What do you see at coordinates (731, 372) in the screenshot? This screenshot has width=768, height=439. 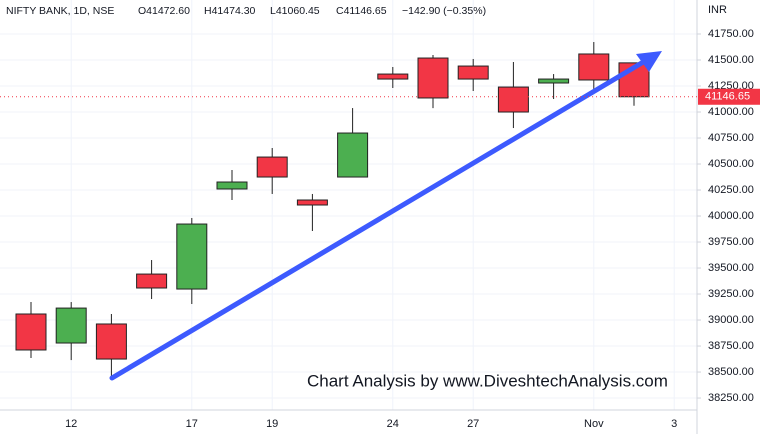 I see `y-tick-label: 38500.00` at bounding box center [731, 372].